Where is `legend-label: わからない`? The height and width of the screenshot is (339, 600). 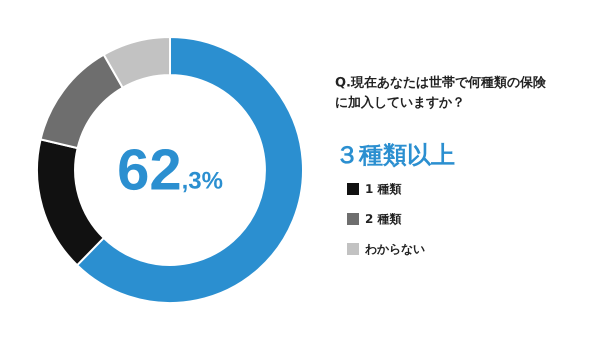
legend-label: わからない is located at coordinates (394, 249).